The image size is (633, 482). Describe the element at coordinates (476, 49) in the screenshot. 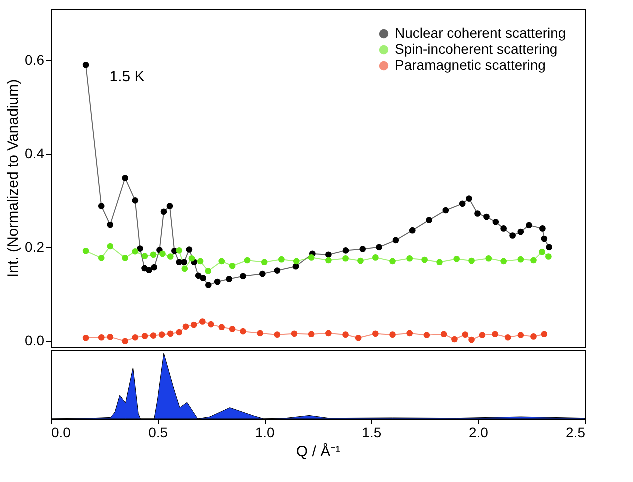

I see `legend-label: Spin-incoherent scattering` at that location.